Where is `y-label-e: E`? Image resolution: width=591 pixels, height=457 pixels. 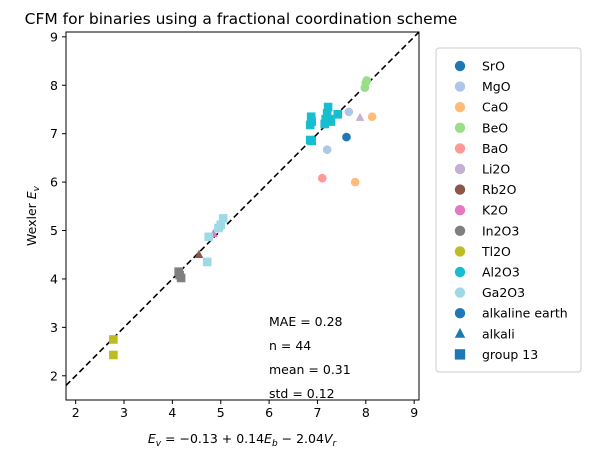
y-label-e: E is located at coordinates (31, 195).